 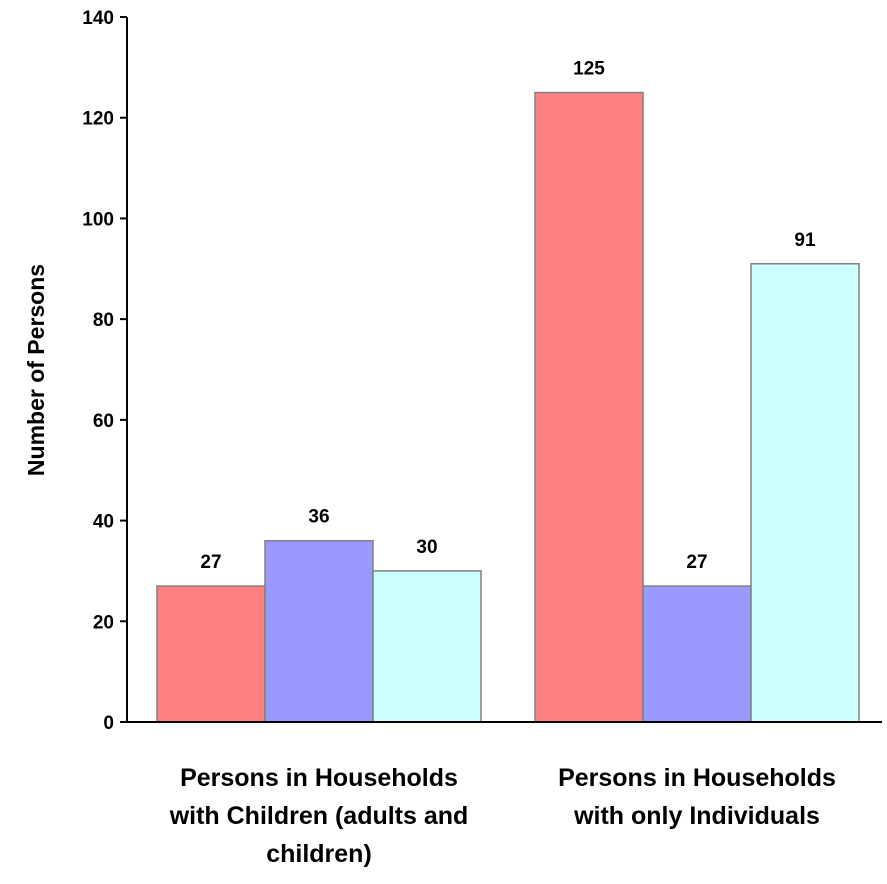 I want to click on x-tick-label: with only Individuals, so click(x=696, y=816).